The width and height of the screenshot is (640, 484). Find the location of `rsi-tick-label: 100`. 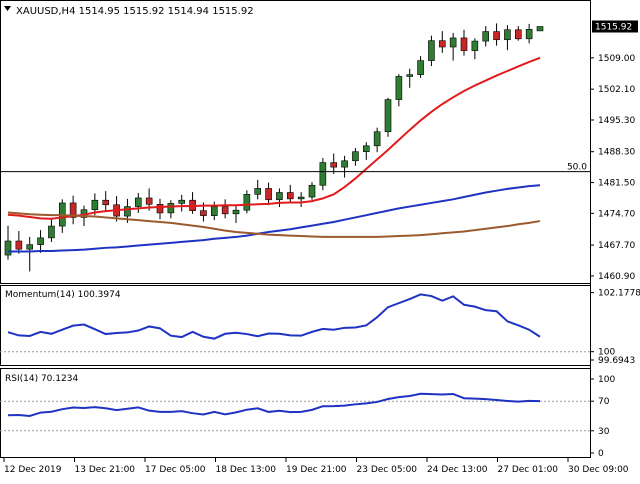

rsi-tick-label: 100 is located at coordinates (606, 380).